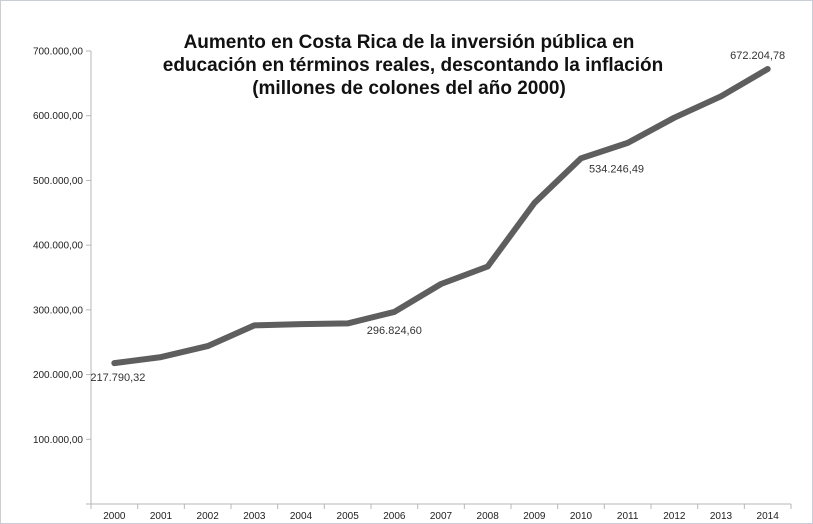  What do you see at coordinates (616, 169) in the screenshot?
I see `data-label: 534.246,49` at bounding box center [616, 169].